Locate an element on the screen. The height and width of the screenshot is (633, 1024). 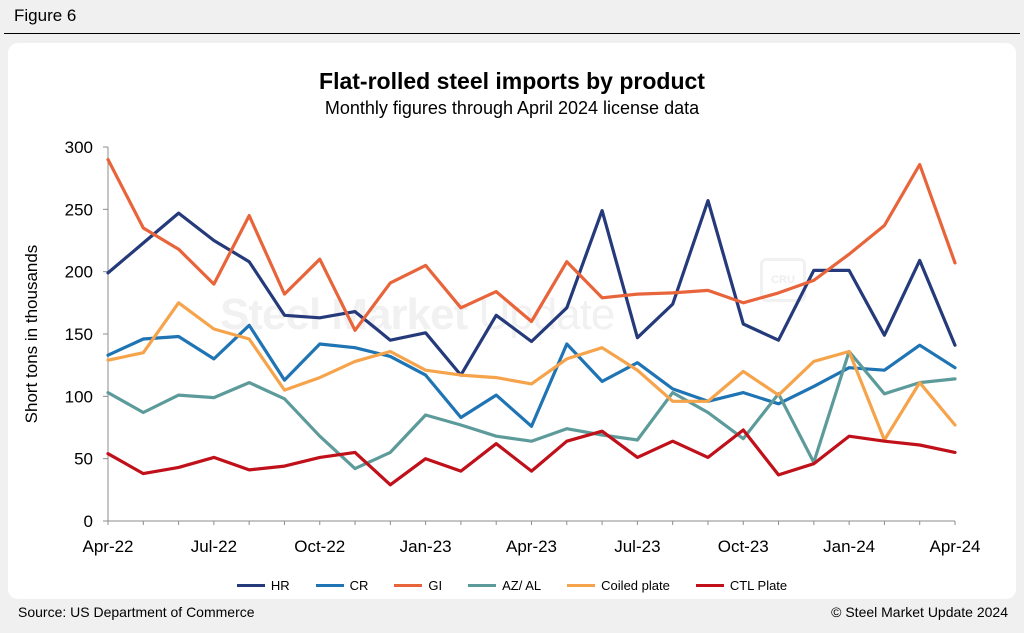
legend: HR CR GI AZ/ AL Coiled plate CTL Plate is located at coordinates (512, 585).